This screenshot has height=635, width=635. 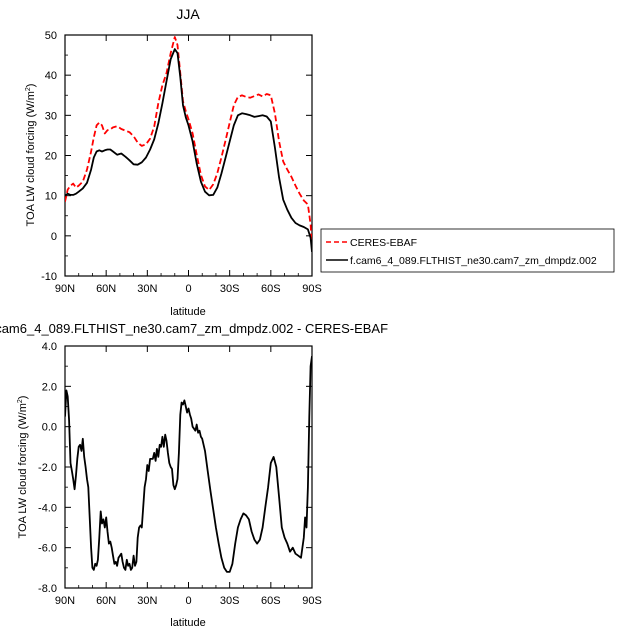 I want to click on chart-bottom-y-axis-label: TOA LW cloud forcing (W/m2), so click(x=23, y=467).